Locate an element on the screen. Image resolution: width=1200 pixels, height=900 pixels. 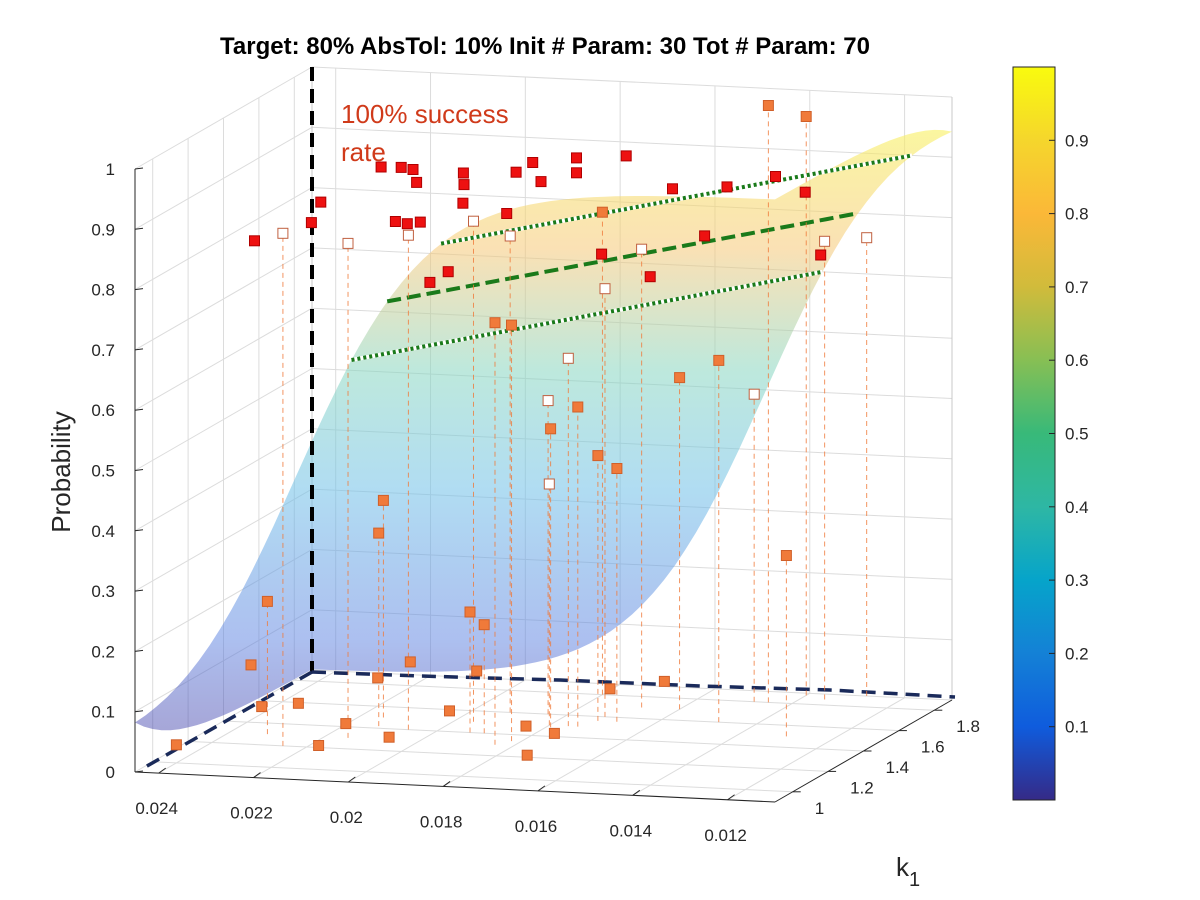
x-tick-2: 0.02 is located at coordinates (346, 817).